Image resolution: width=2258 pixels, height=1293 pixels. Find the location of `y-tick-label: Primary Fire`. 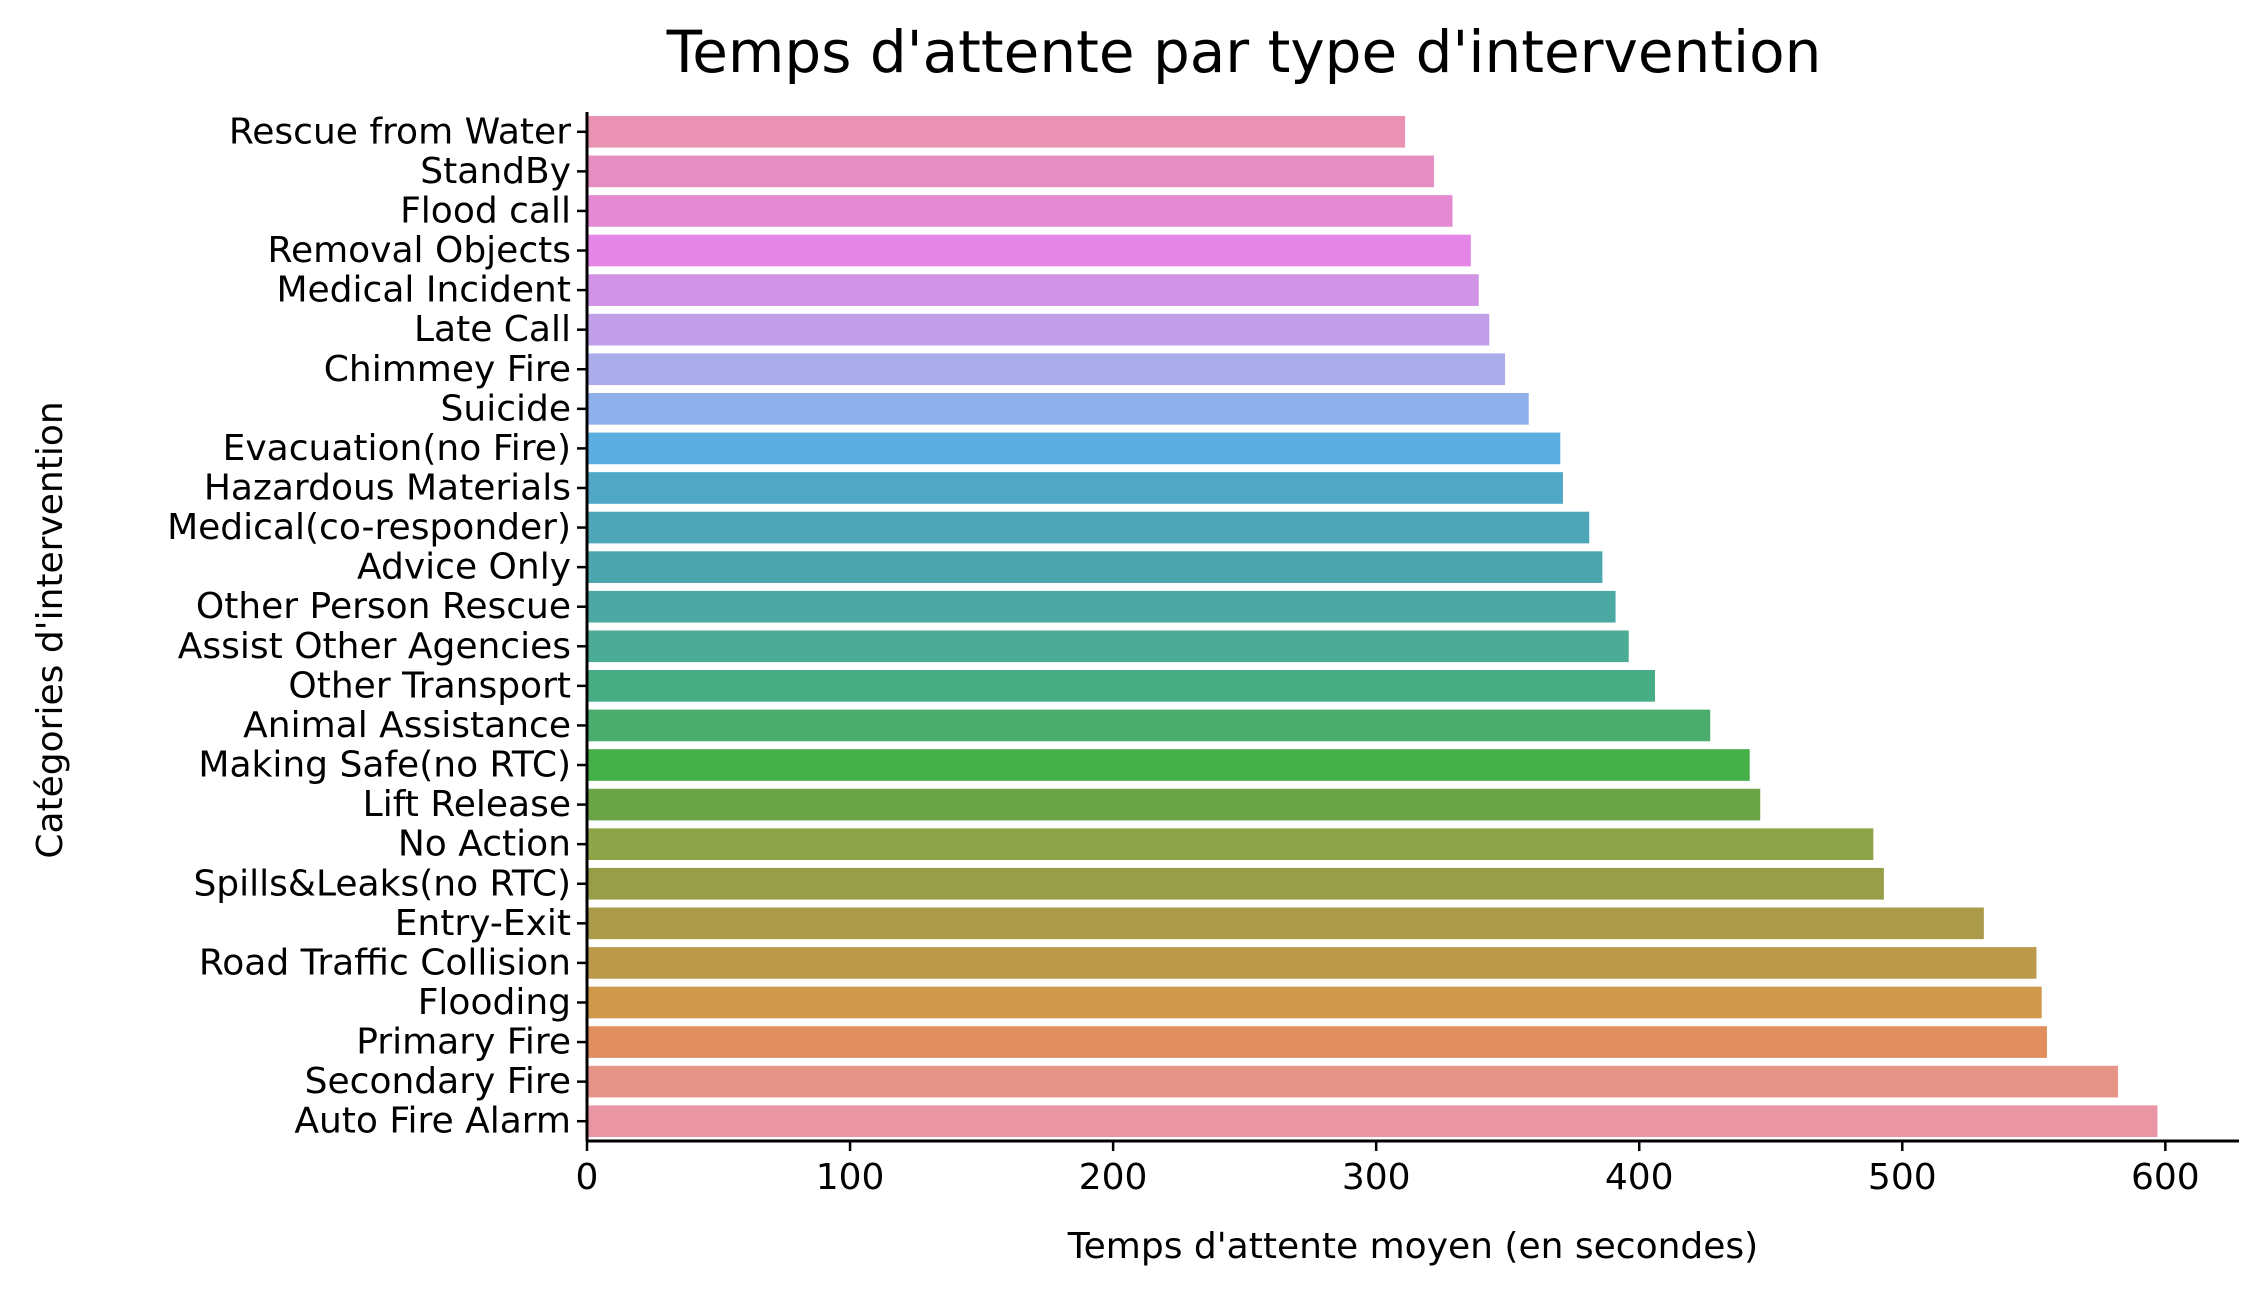

y-tick-label: Primary Fire is located at coordinates (463, 1042).